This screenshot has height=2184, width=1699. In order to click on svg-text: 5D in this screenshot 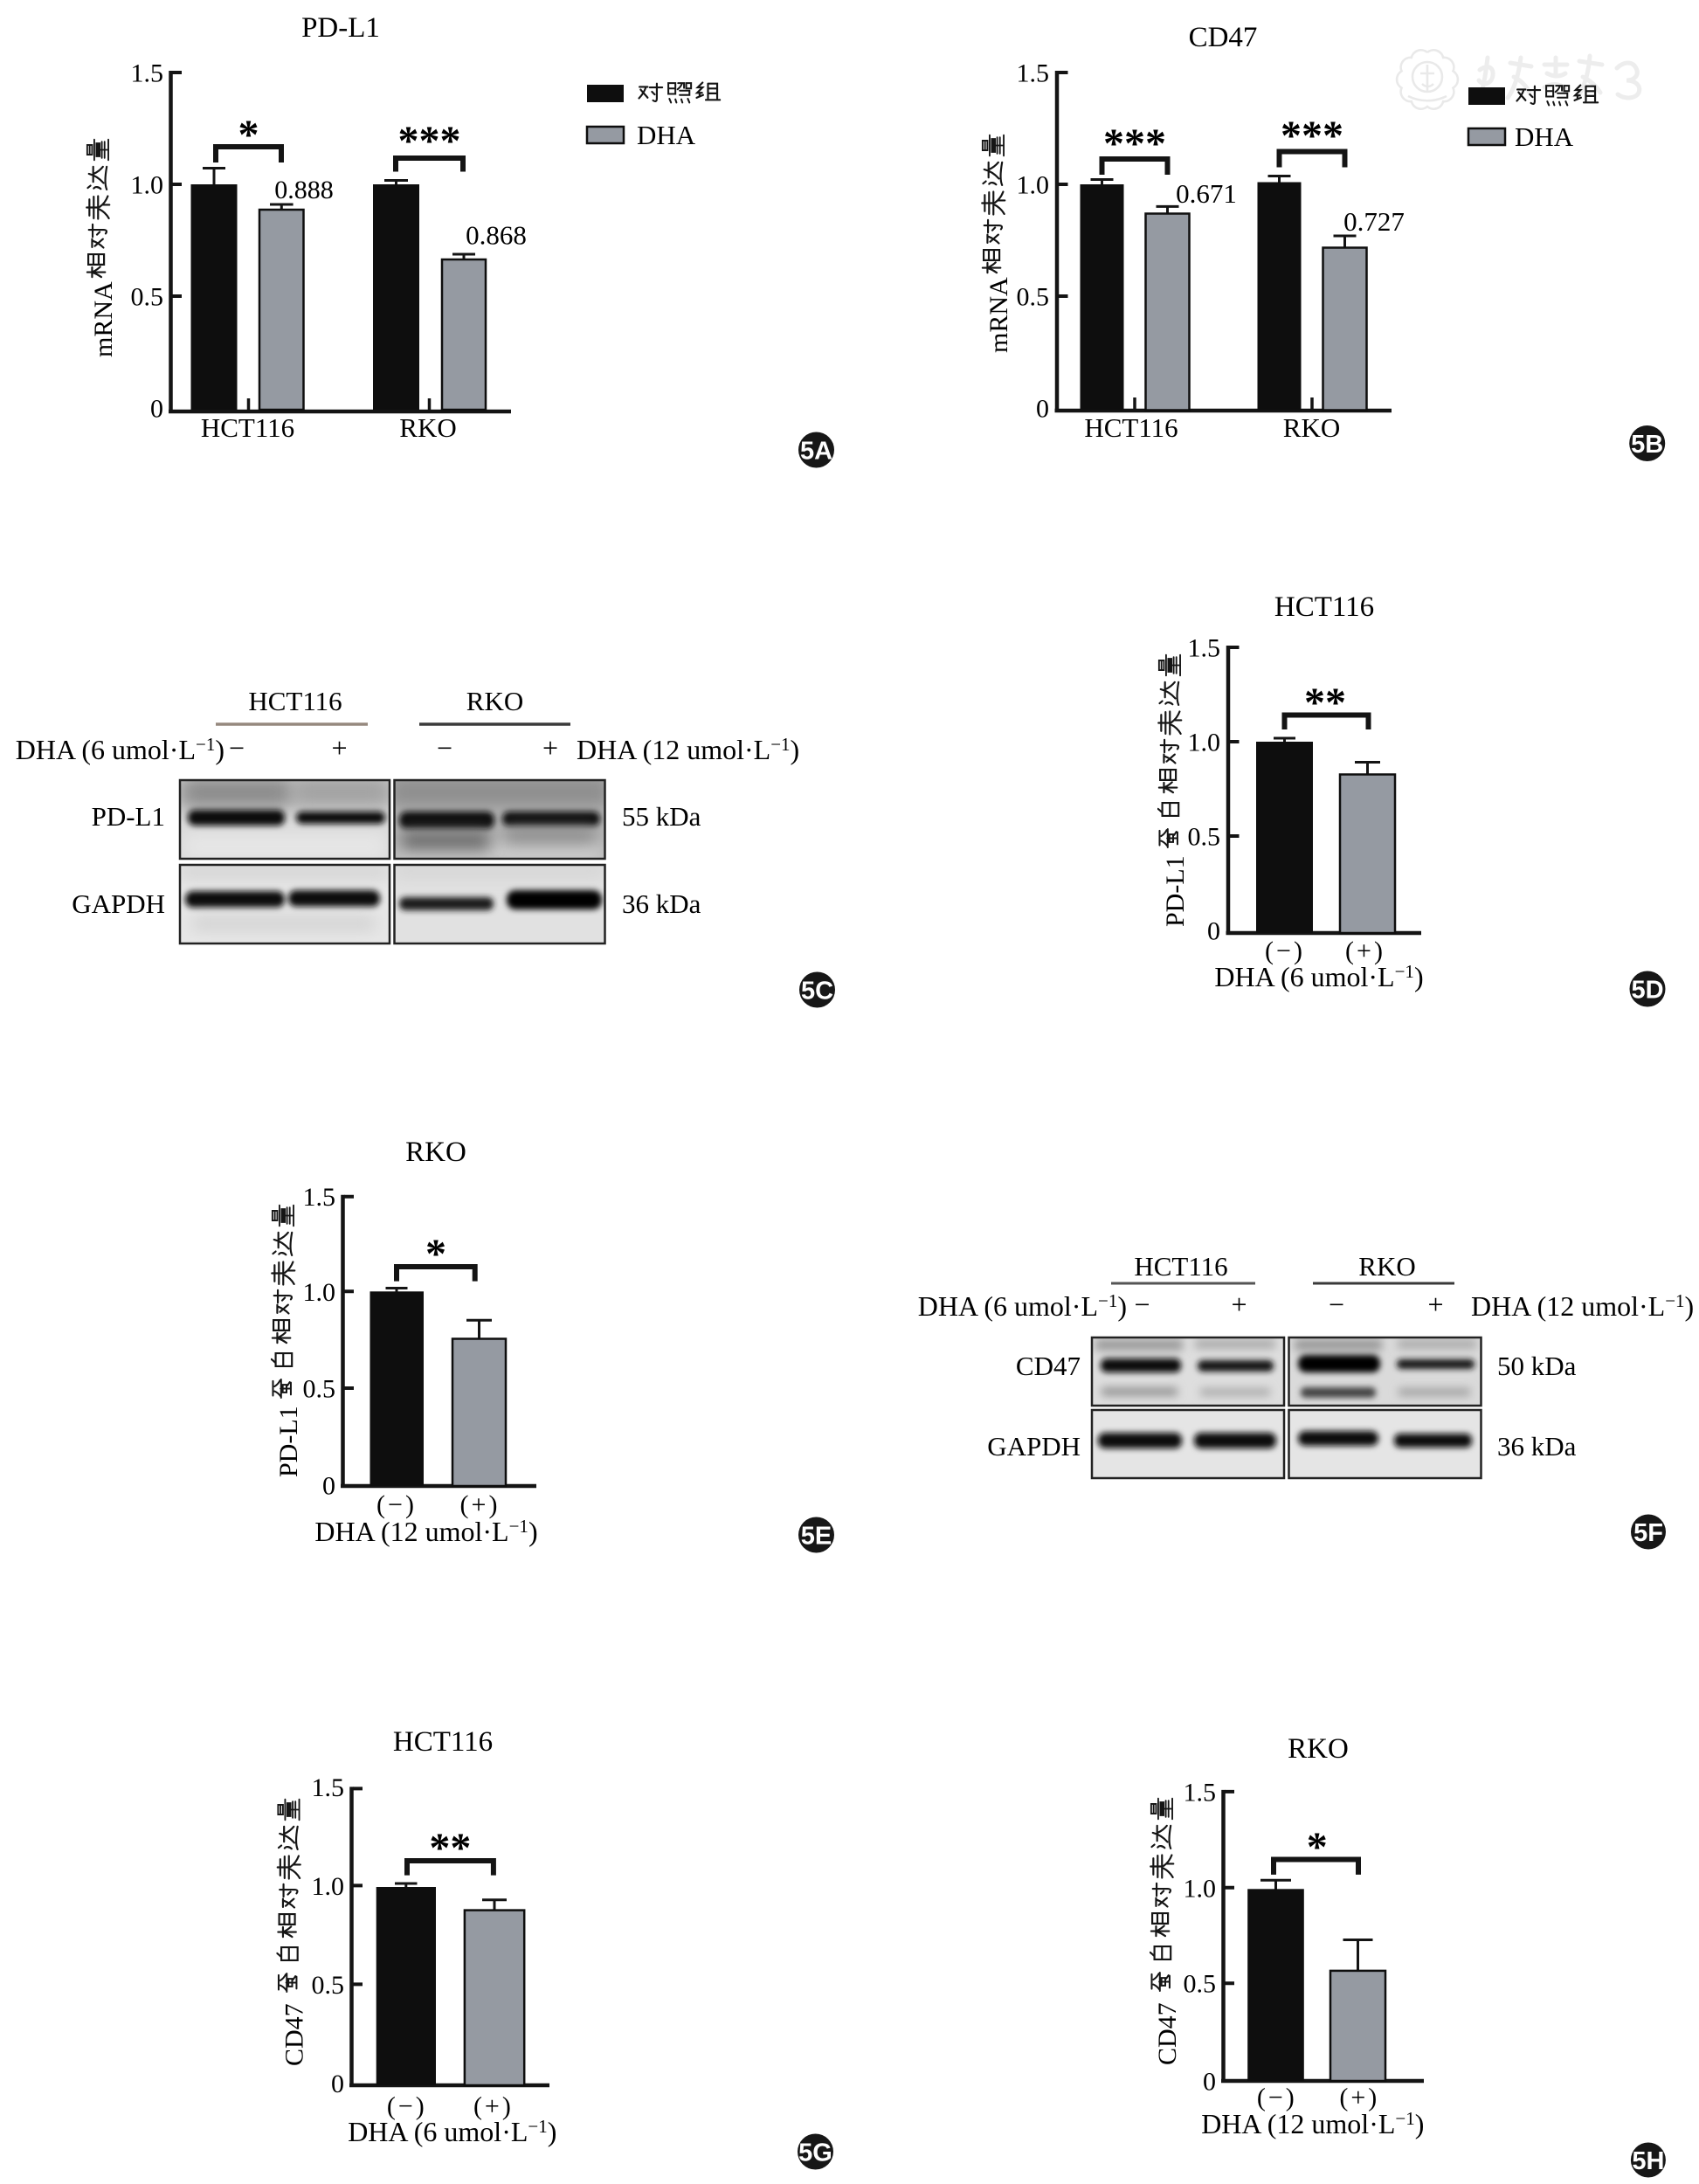, I will do `click(1647, 991)`.